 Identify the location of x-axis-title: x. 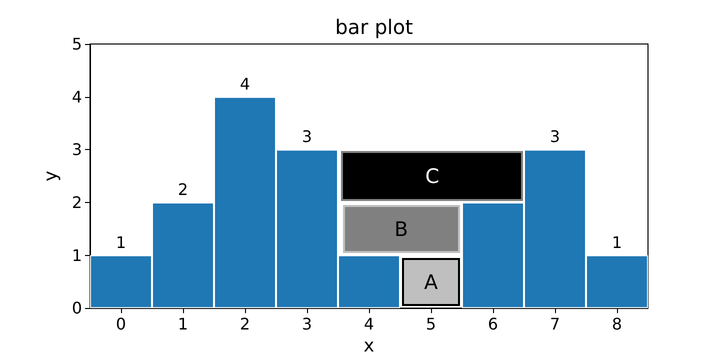
(369, 346).